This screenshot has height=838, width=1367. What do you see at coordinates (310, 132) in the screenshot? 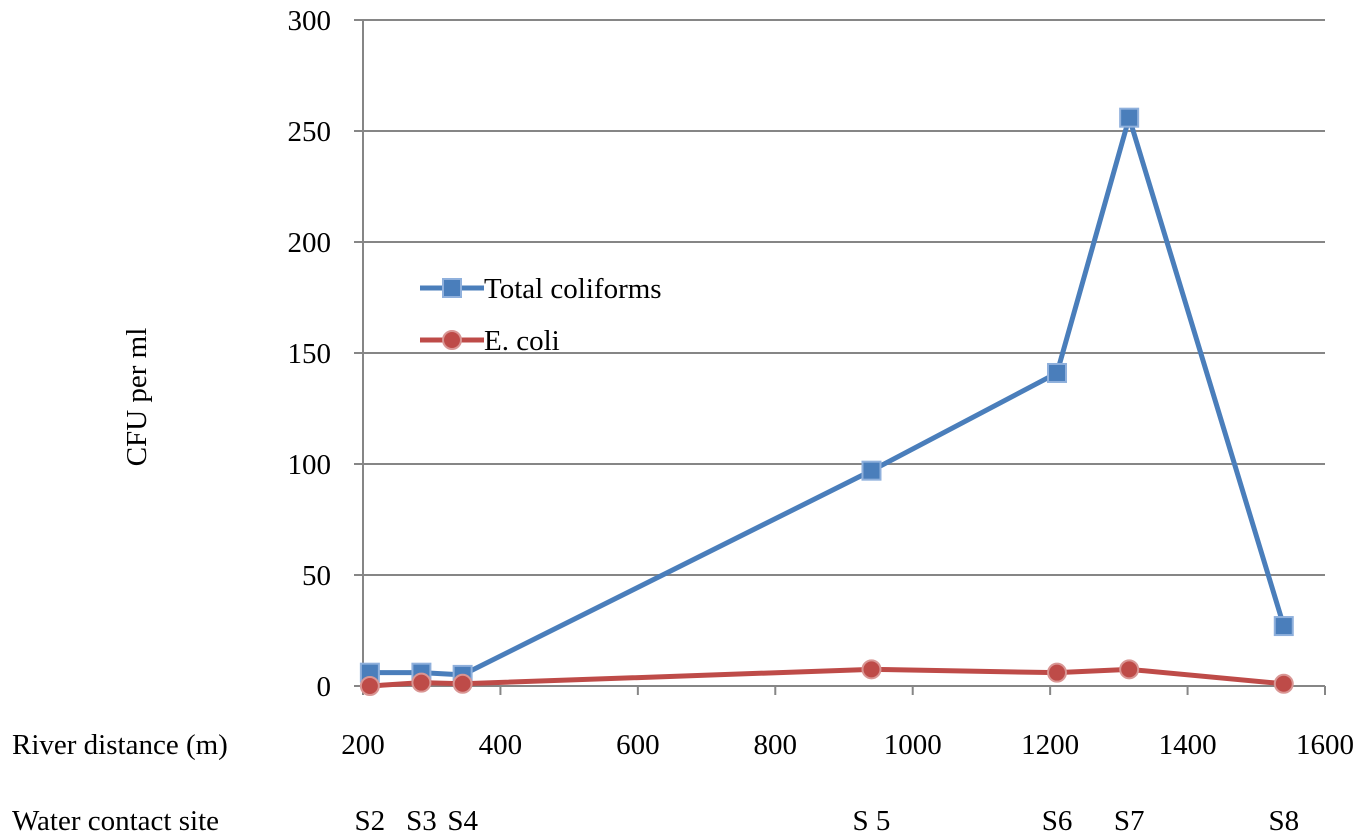
I see `y-tick-label: 250` at bounding box center [310, 132].